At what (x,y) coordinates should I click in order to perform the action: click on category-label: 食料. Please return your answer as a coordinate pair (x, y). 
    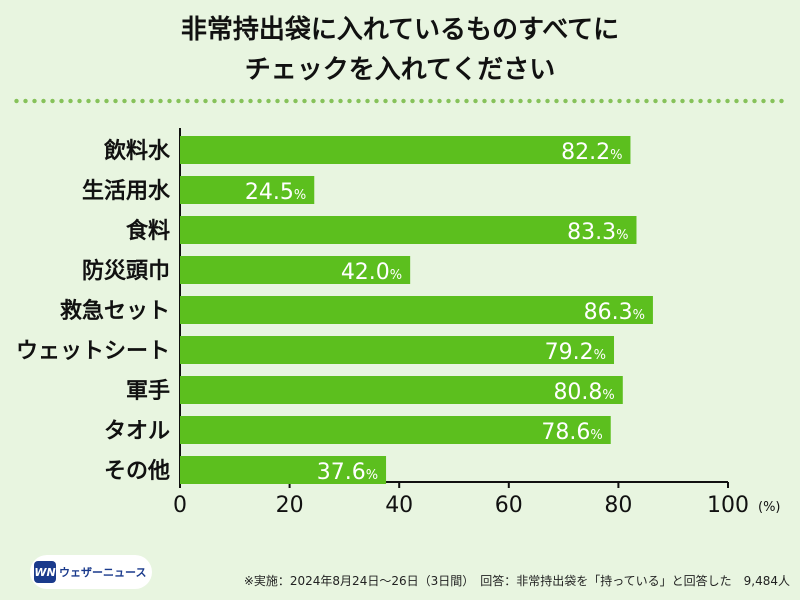
    Looking at the image, I should click on (148, 231).